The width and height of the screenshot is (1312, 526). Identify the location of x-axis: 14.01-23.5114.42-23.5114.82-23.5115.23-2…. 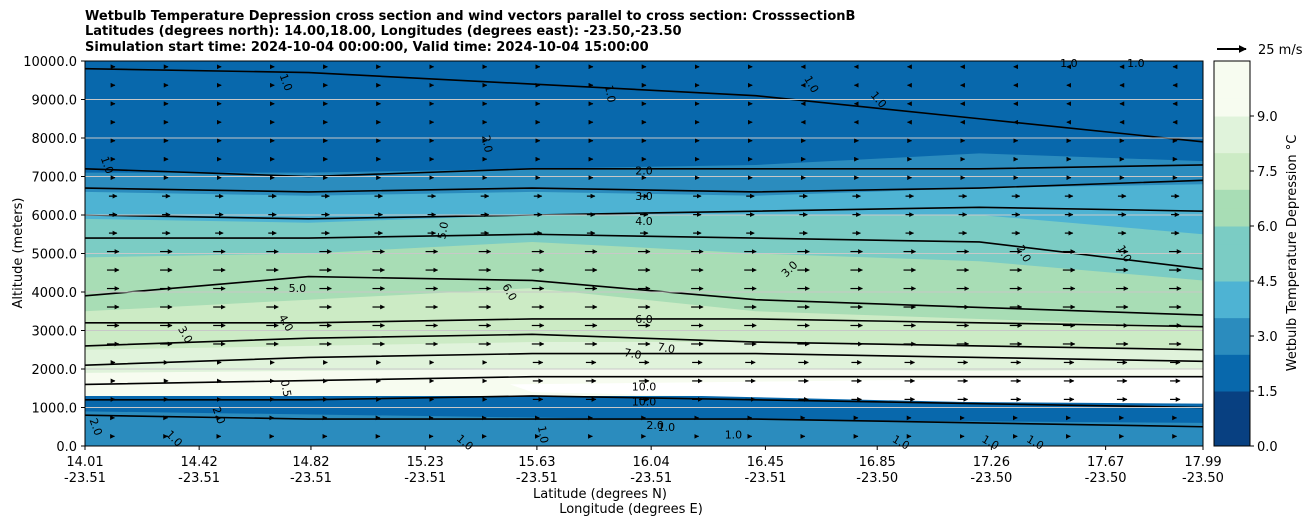
(644, 466).